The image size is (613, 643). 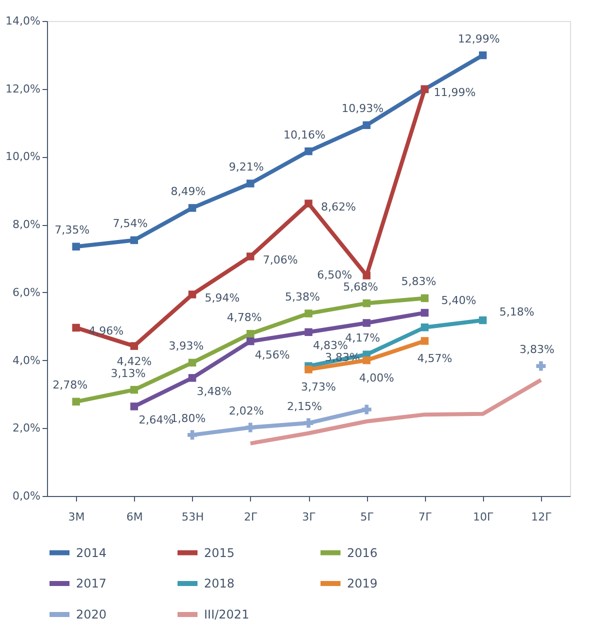 I want to click on x-tick-label: 12Г, so click(x=541, y=517).